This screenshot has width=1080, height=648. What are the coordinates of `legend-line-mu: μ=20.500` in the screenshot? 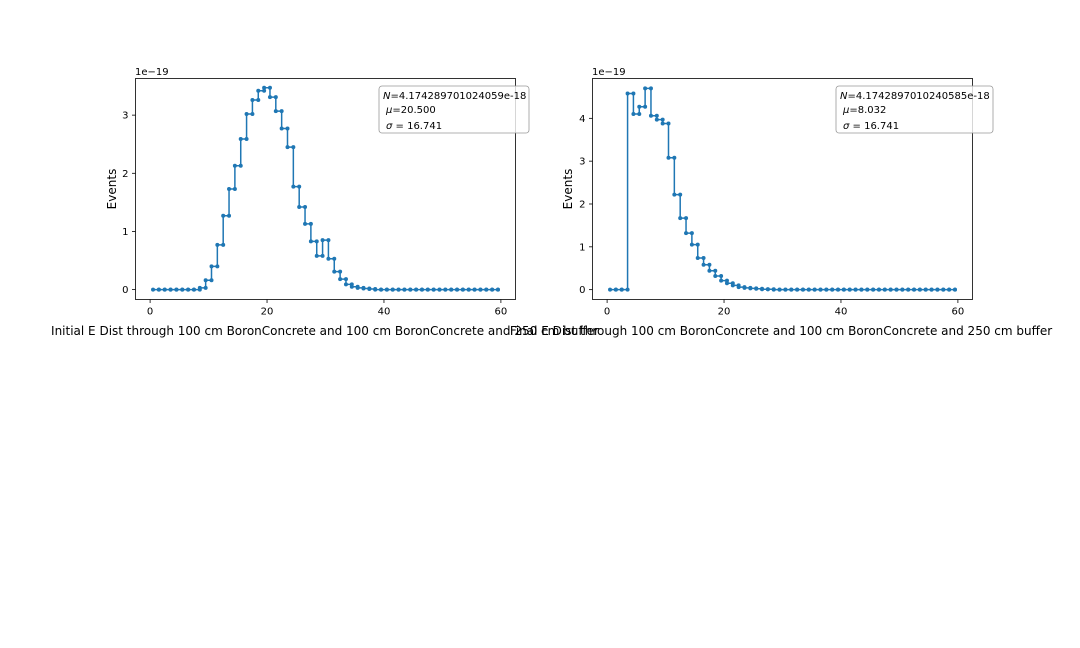 It's located at (410, 110).